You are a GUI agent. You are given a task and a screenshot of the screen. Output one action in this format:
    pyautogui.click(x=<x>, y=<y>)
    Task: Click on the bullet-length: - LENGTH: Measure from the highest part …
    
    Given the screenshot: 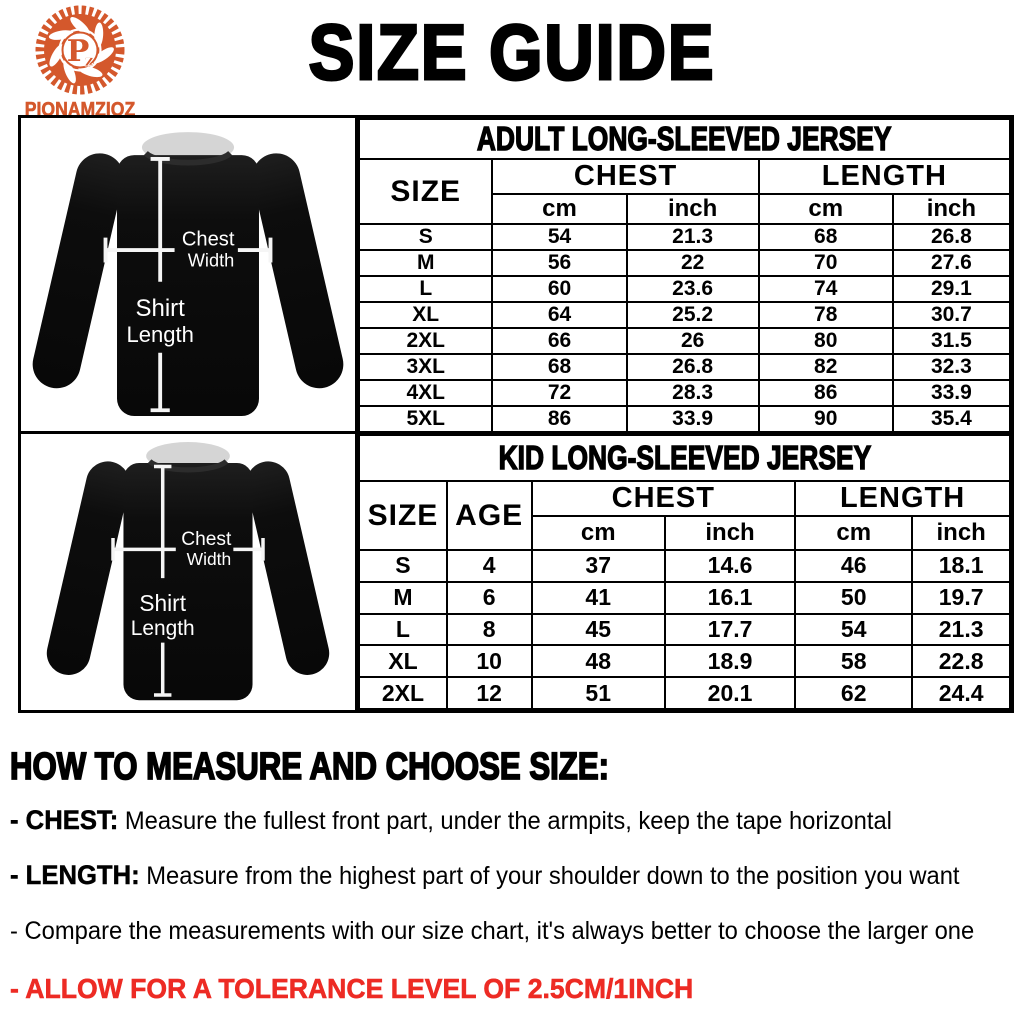 What is the action you would take?
    pyautogui.click(x=485, y=875)
    